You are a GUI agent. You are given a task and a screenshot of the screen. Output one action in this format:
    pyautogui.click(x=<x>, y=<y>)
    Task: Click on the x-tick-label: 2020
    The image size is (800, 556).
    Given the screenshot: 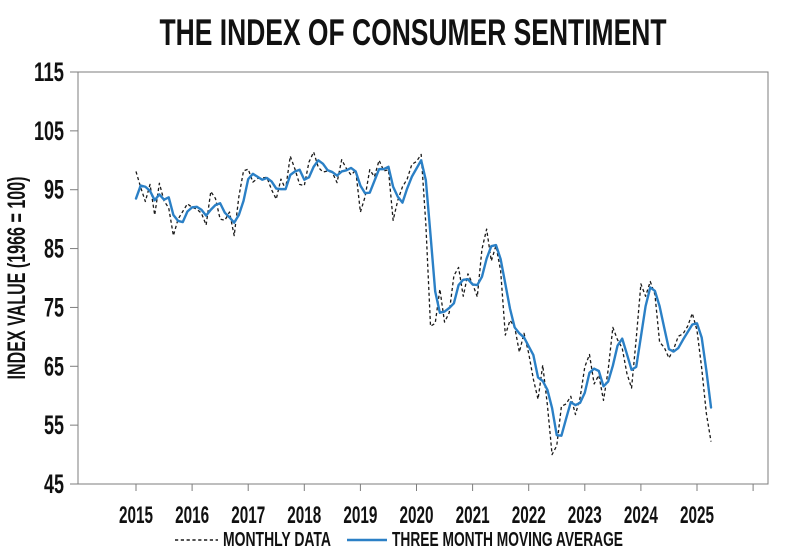 What is the action you would take?
    pyautogui.click(x=417, y=515)
    